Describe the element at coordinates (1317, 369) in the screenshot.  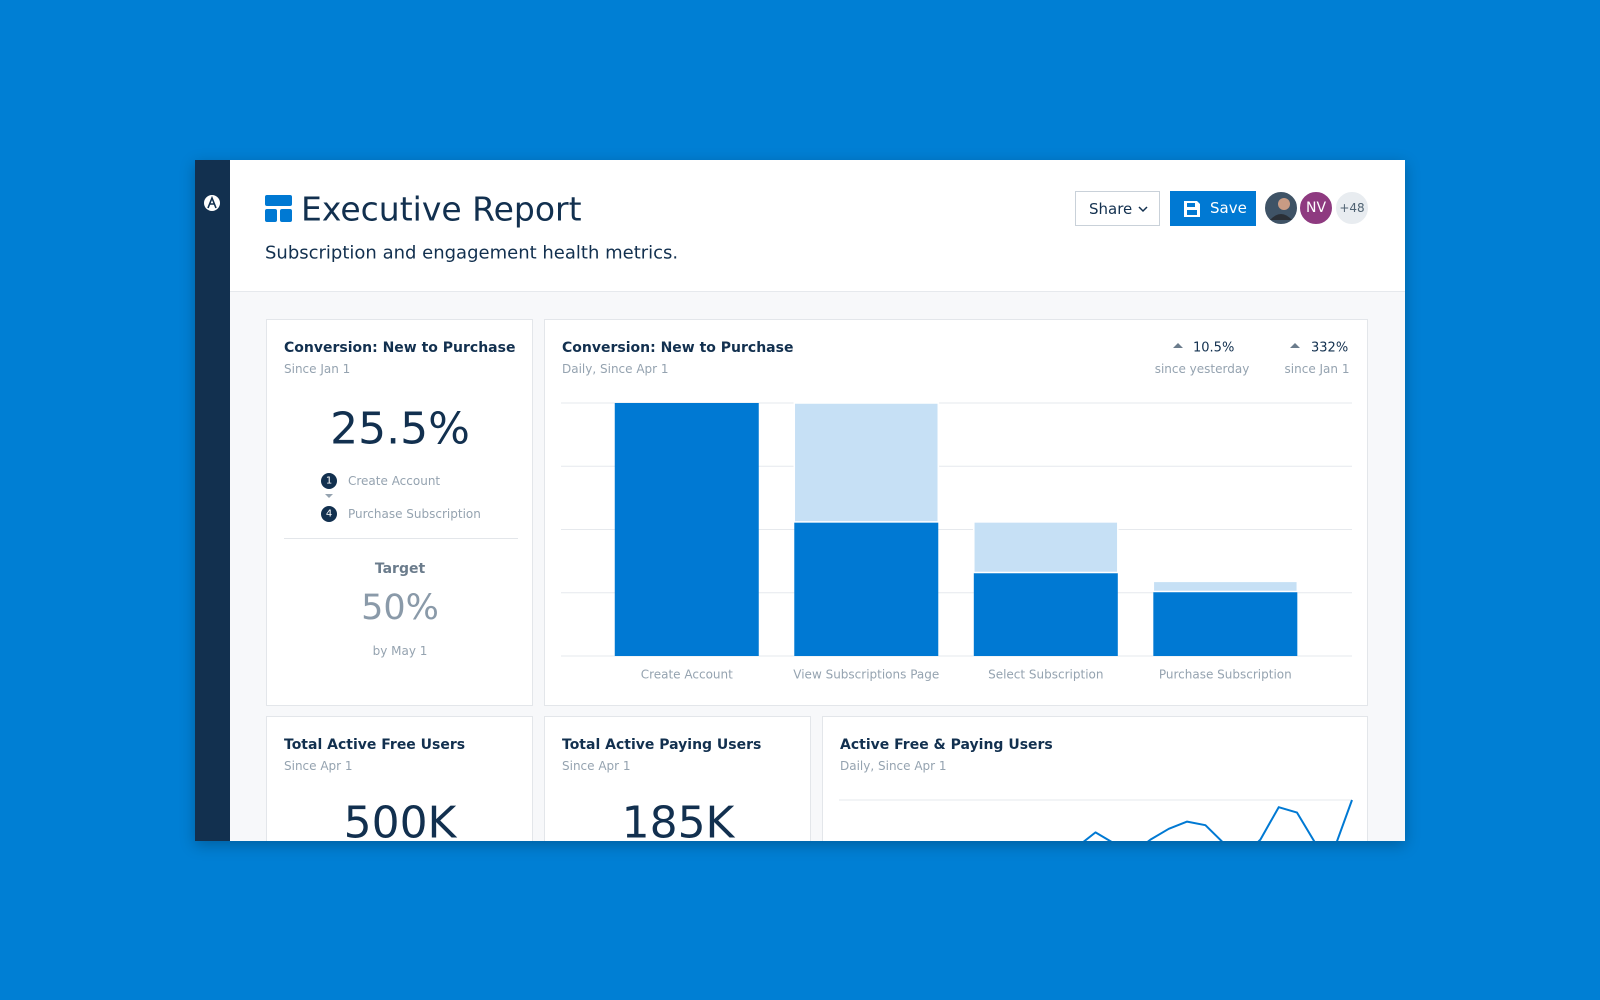
I see `stat-label: since Jan 1` at that location.